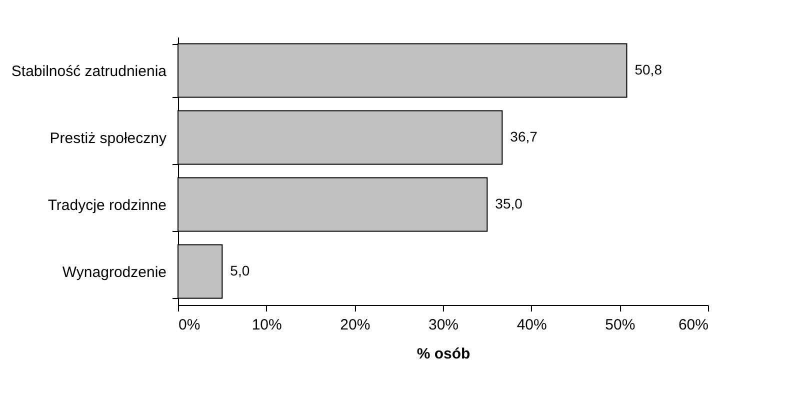 The image size is (792, 407). Describe the element at coordinates (693, 325) in the screenshot. I see `x-tick-label: 60%` at that location.